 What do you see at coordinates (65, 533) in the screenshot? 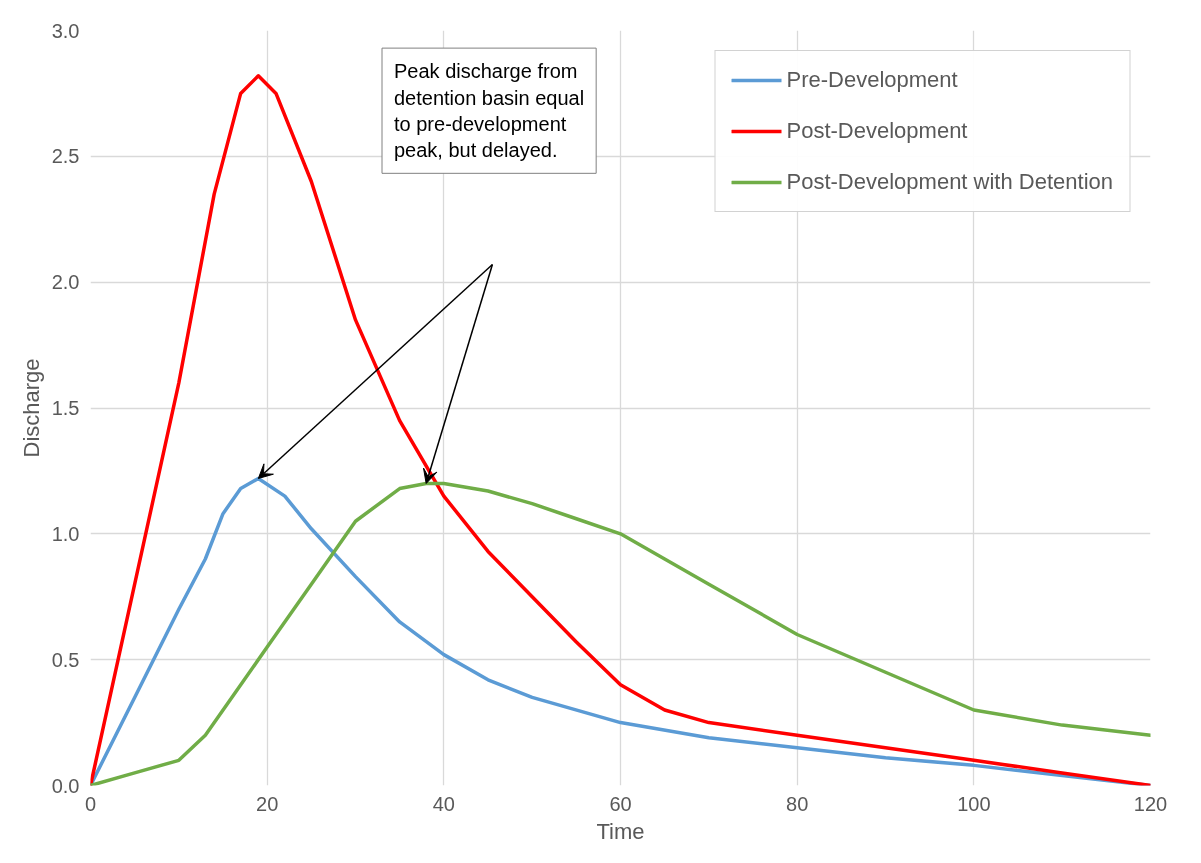
I see `y-tick-label: 1.0` at bounding box center [65, 533].